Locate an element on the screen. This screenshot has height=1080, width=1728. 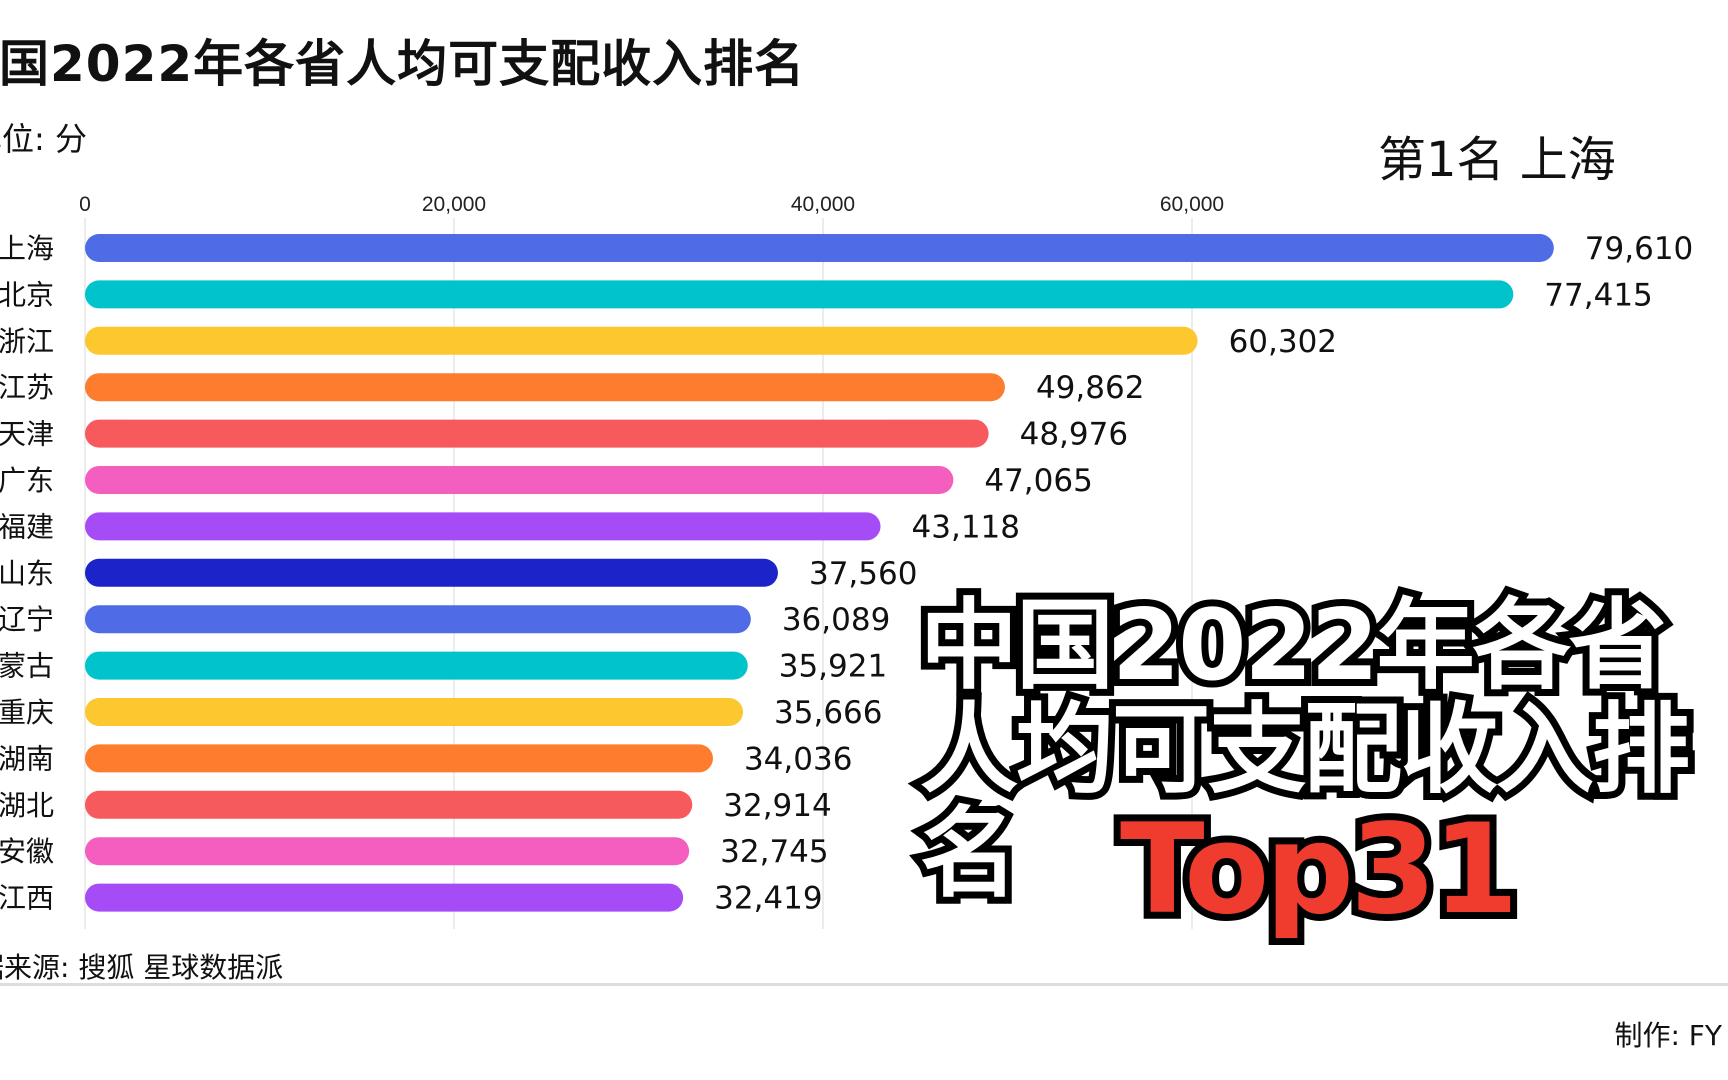
category-label: 山东 is located at coordinates (27, 573).